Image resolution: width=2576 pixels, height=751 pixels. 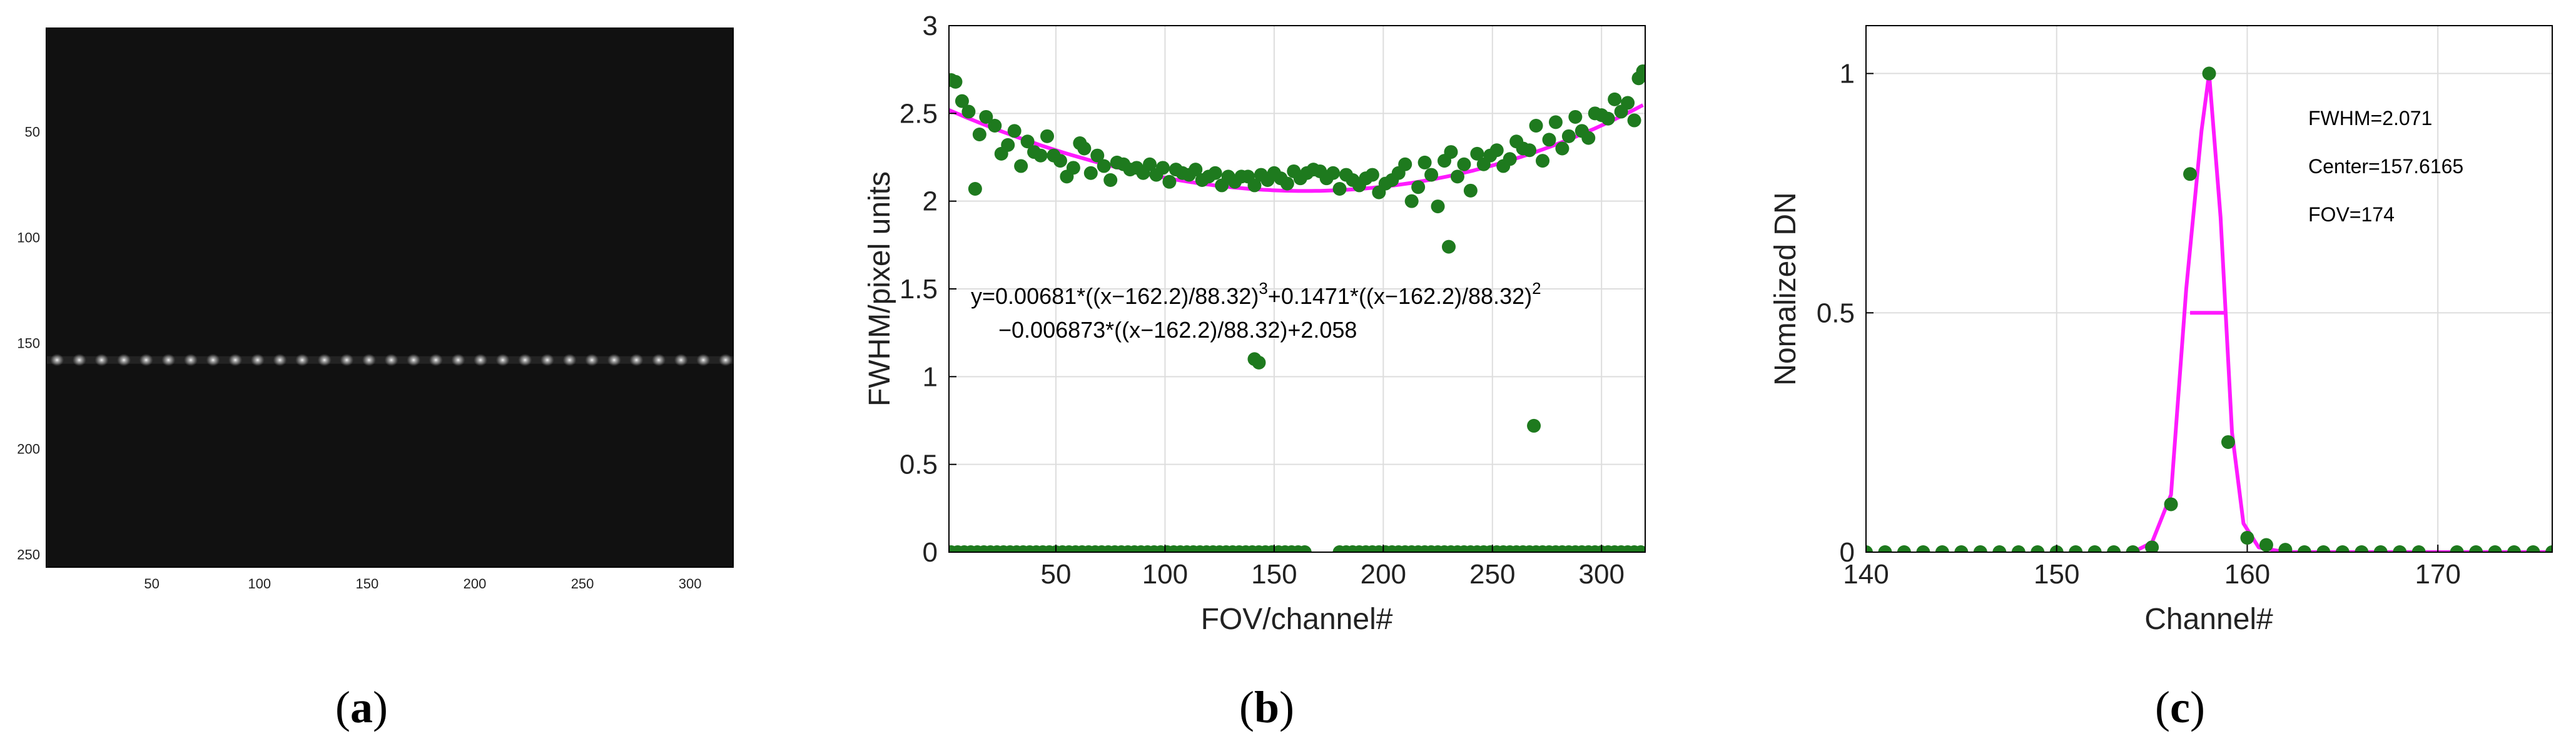 I want to click on x-tick-label: 250, so click(x=582, y=584).